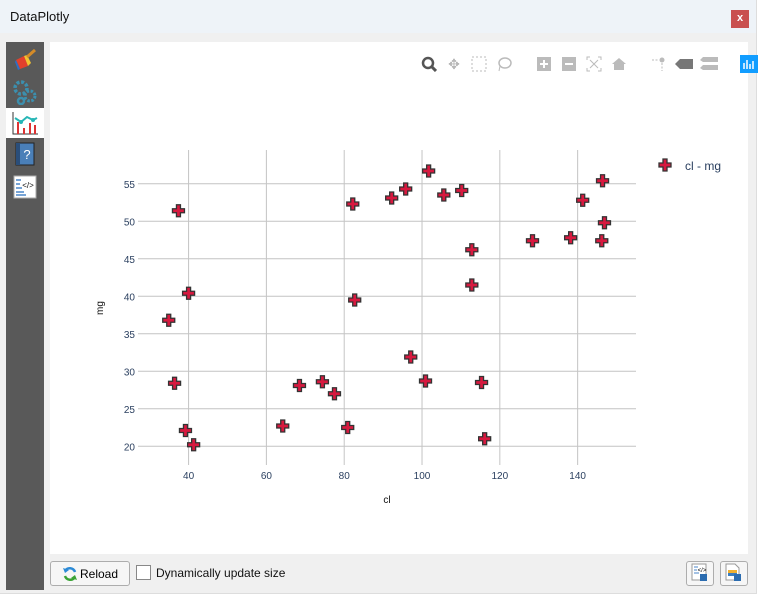  I want to click on export-image-button, so click(734, 573).